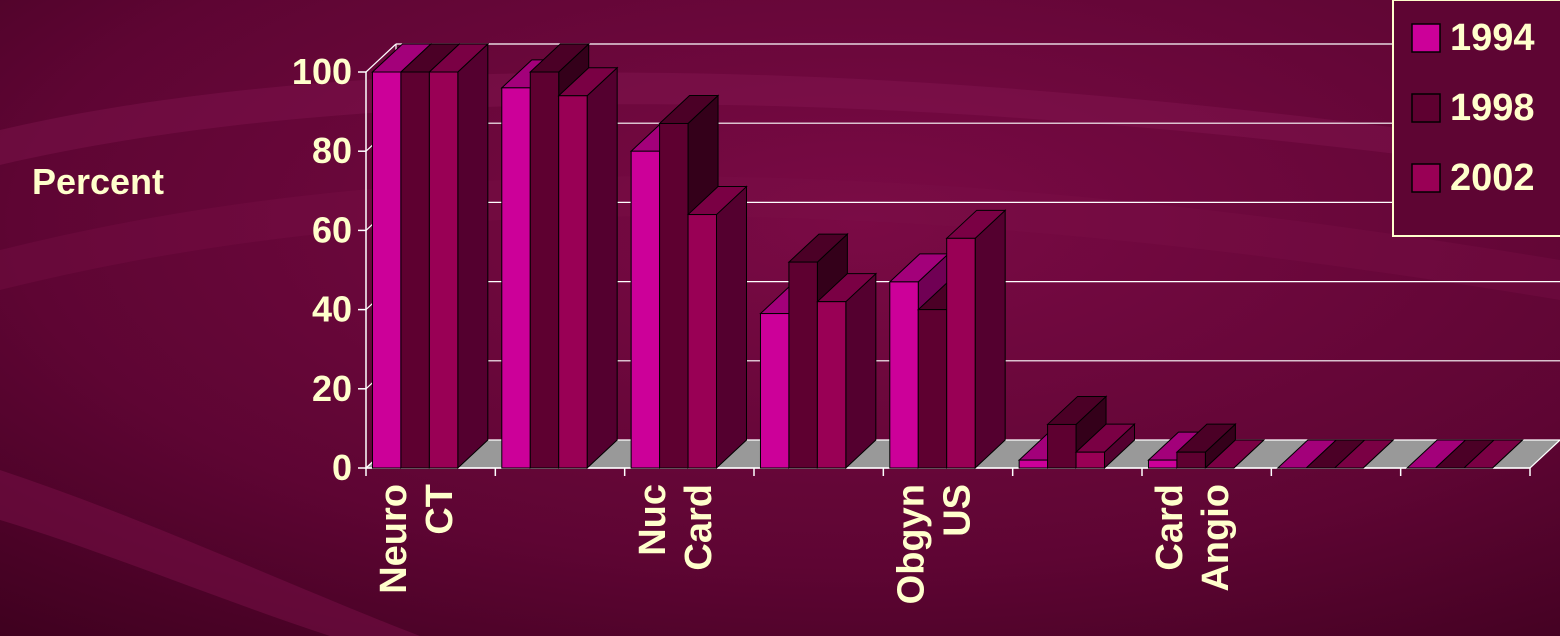 This screenshot has width=1560, height=636. Describe the element at coordinates (934, 544) in the screenshot. I see `x-label-4: Obgyn US` at that location.